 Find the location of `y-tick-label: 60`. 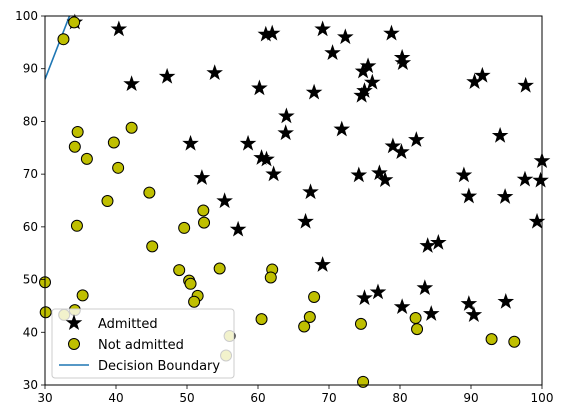

y-tick-label: 60 is located at coordinates (30, 227).